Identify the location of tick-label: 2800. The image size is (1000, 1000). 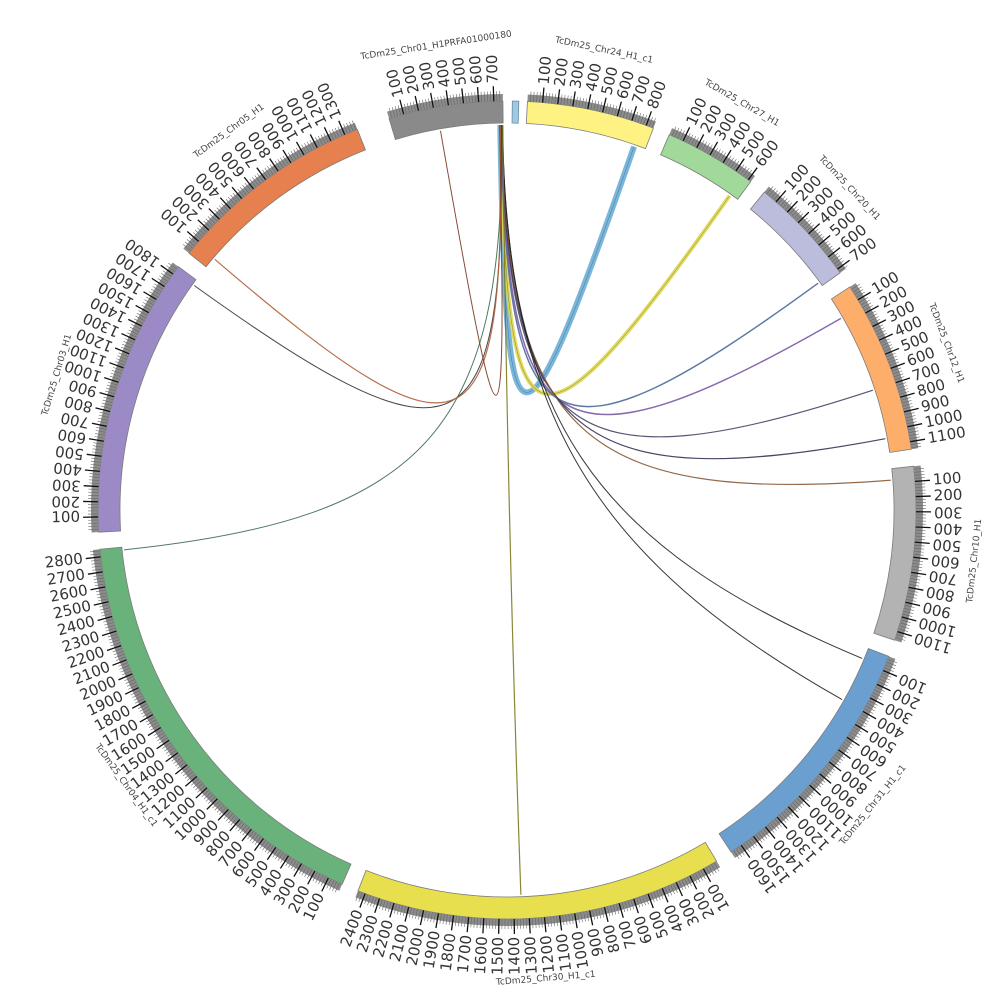
(64, 560).